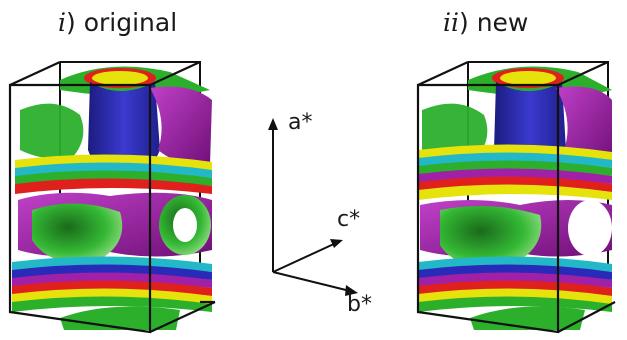 The height and width of the screenshot is (340, 627). I want to click on panel-title-original: i) original, so click(117, 22).